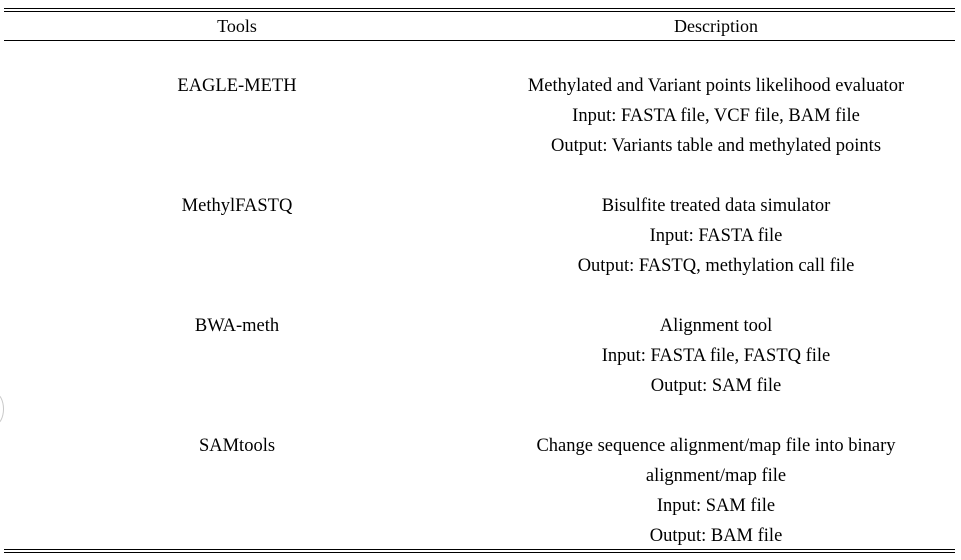 The image size is (961, 560). I want to click on page-edge-mark, so click(2, 409).